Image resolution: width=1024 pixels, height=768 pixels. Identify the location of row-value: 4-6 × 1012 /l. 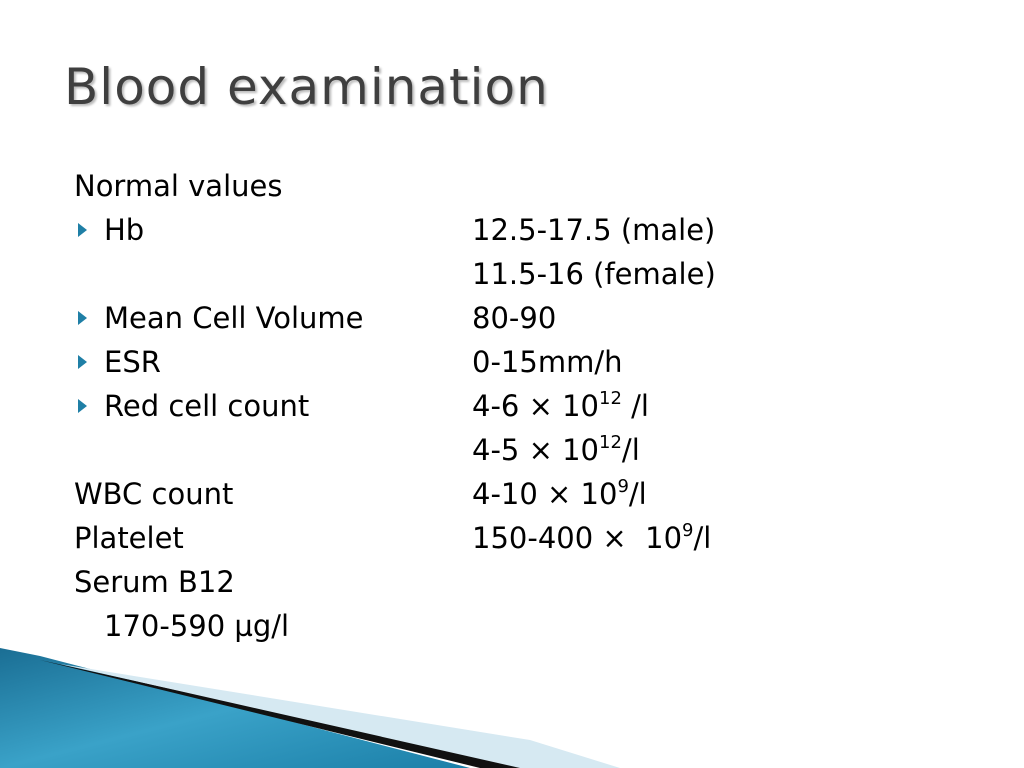
(560, 406).